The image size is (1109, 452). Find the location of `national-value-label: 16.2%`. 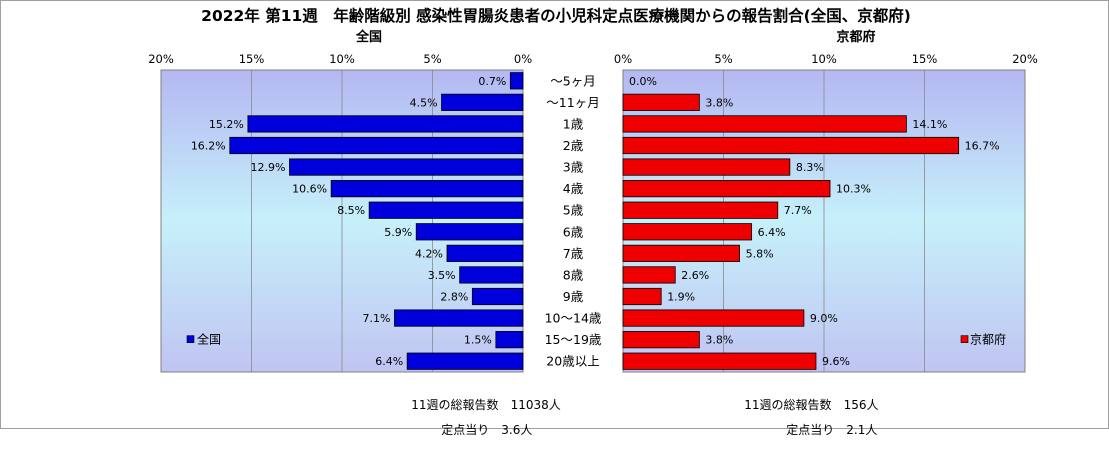

national-value-label: 16.2% is located at coordinates (208, 146).